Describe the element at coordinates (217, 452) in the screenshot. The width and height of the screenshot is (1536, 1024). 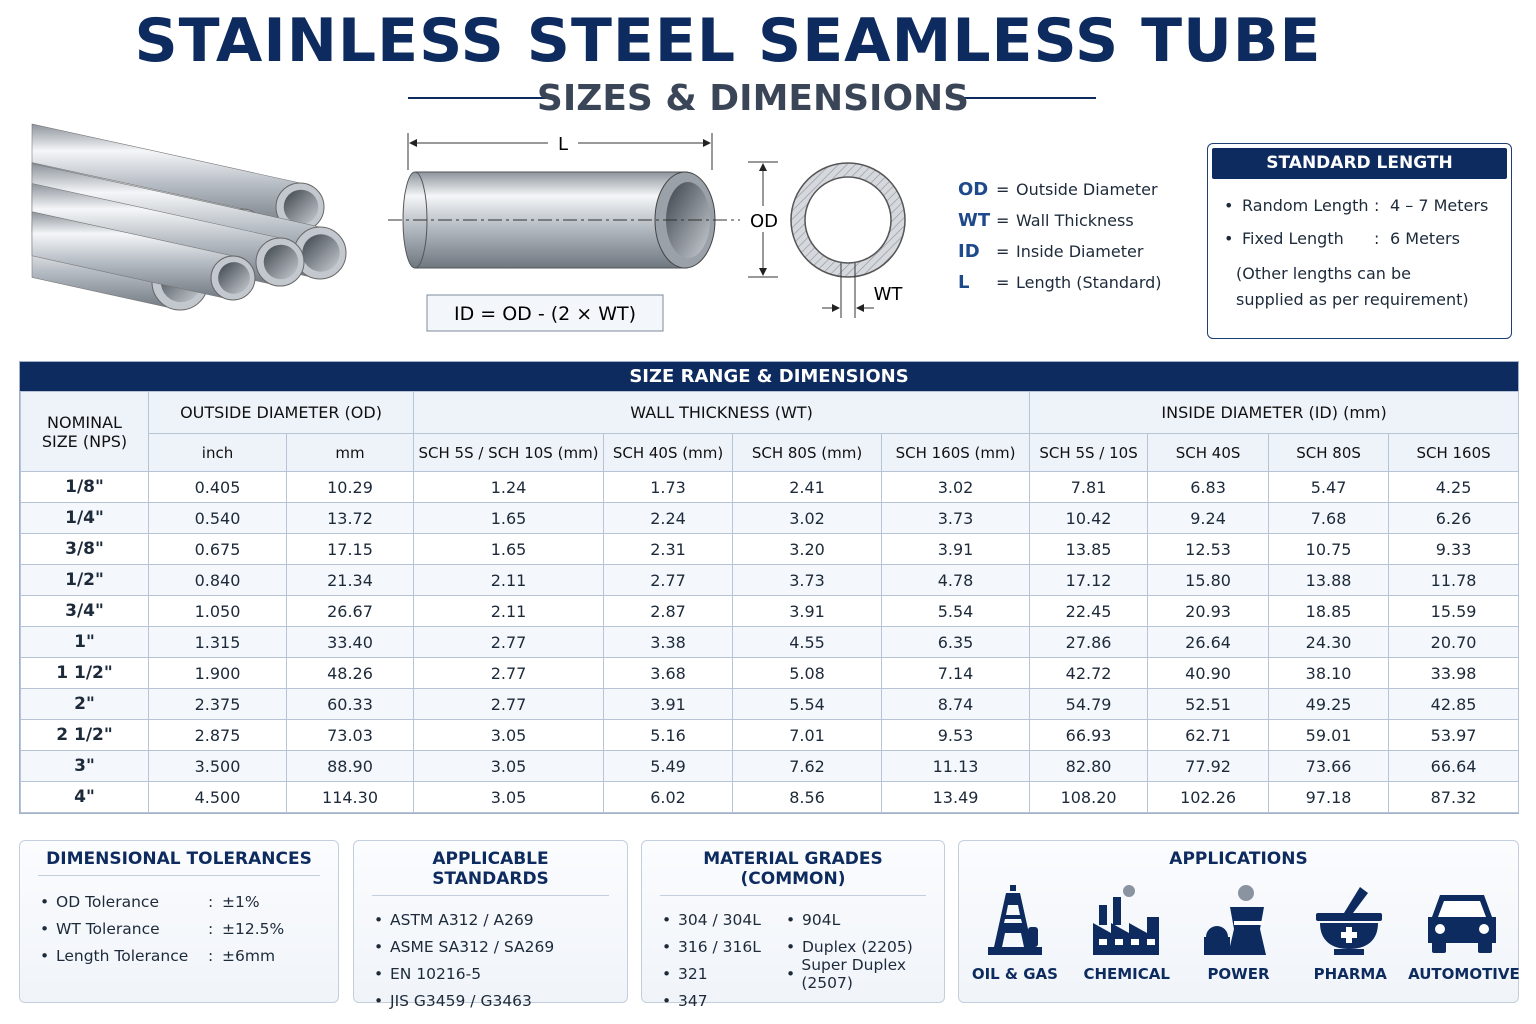
I see `sub-header: inch` at that location.